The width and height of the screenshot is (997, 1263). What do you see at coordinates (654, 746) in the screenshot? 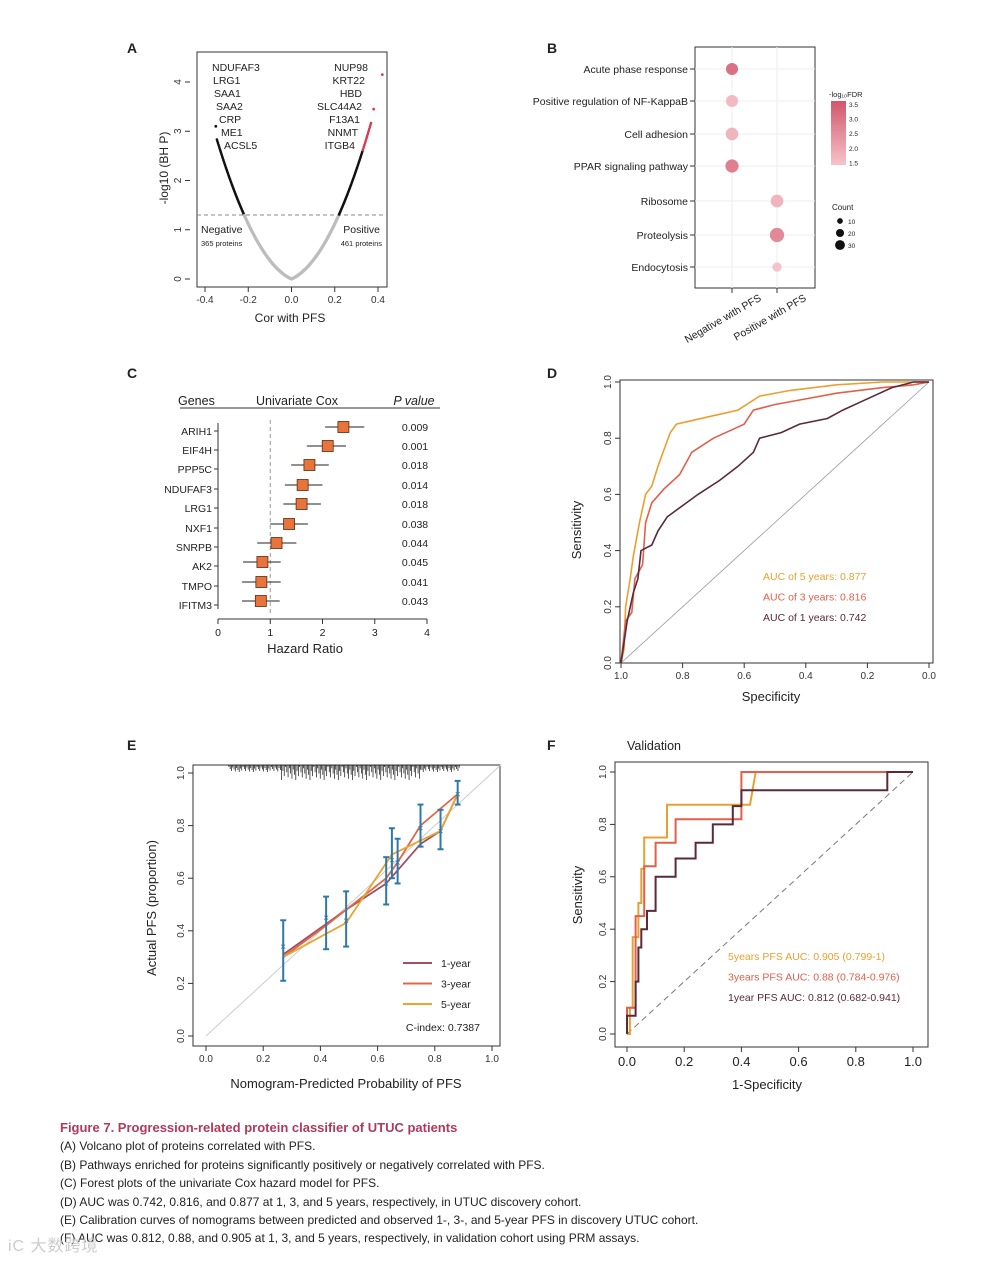
I see `panel-title: Validation` at bounding box center [654, 746].